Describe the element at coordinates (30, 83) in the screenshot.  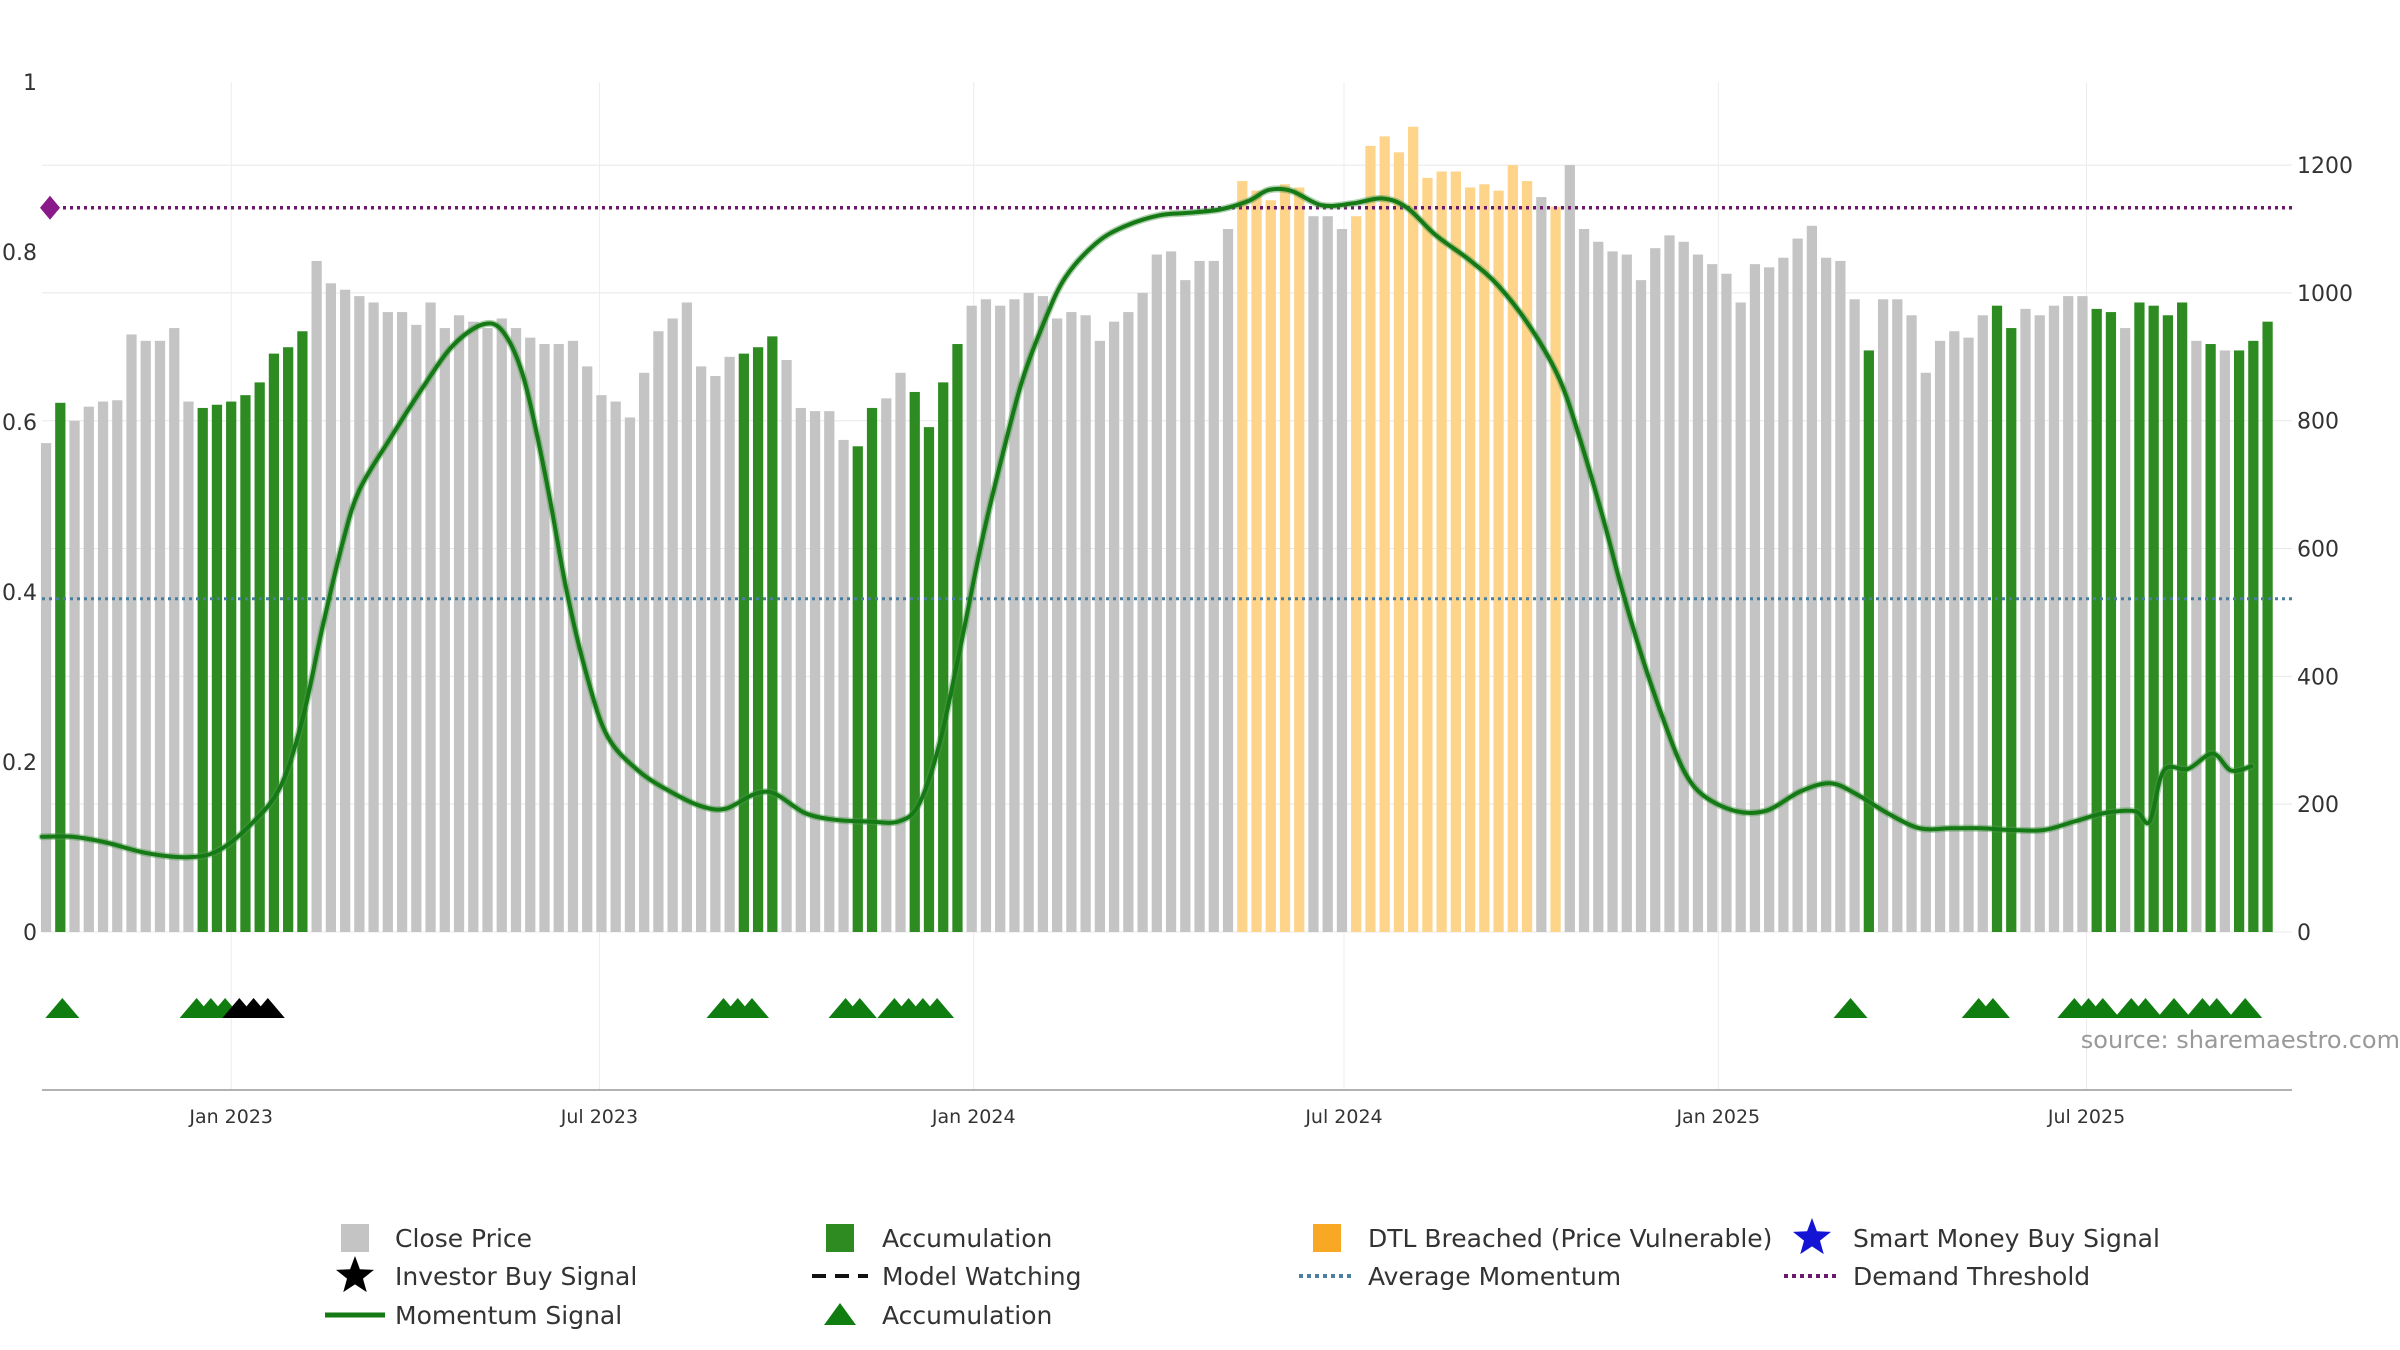
I see `left-axis-tick-label: 1` at that location.